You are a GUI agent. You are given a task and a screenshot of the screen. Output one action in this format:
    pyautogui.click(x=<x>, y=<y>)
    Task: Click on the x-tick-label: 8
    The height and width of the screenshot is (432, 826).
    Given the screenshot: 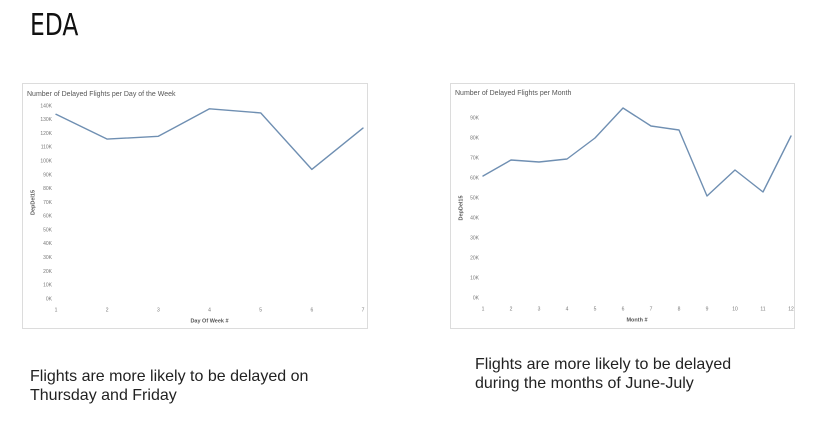 What is the action you would take?
    pyautogui.click(x=679, y=309)
    